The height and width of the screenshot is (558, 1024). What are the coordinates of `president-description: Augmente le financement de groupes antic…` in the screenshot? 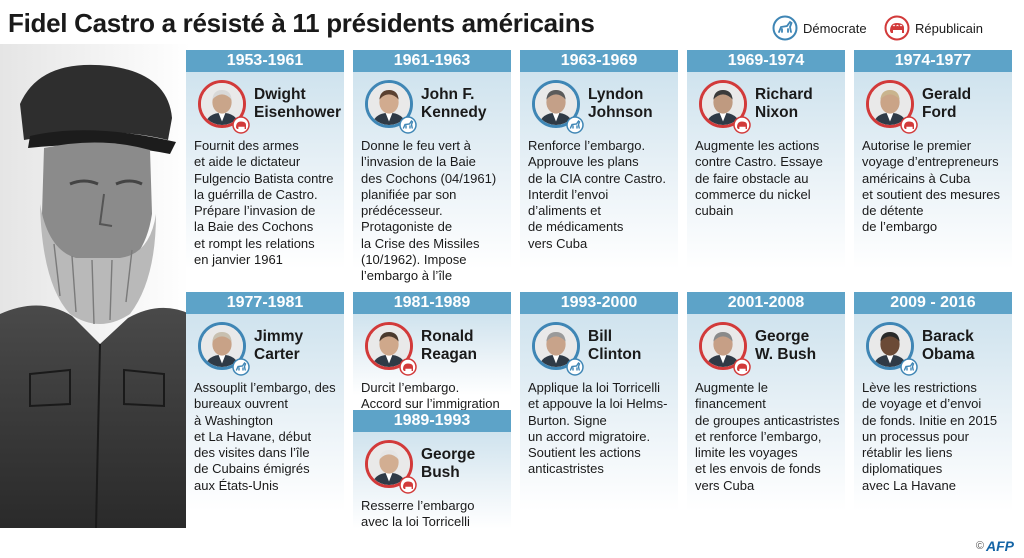 It's located at (767, 436).